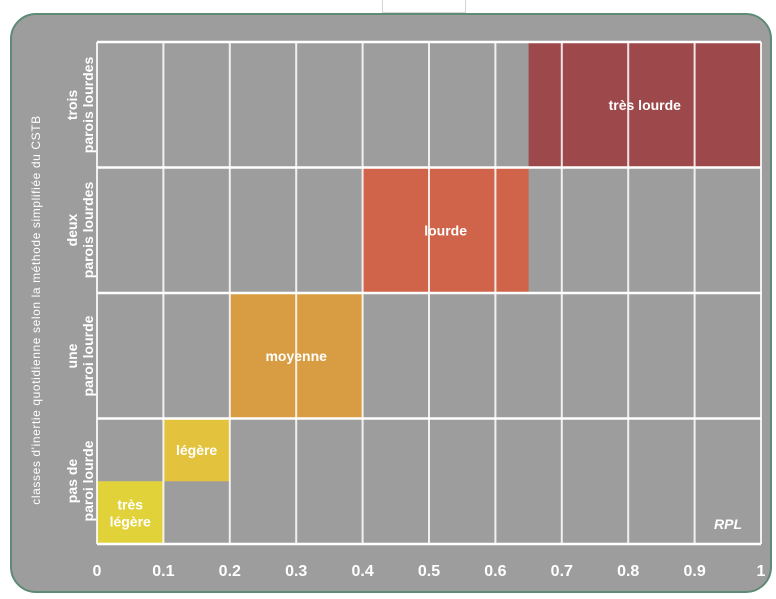 The height and width of the screenshot is (599, 776). Describe the element at coordinates (72, 104) in the screenshot. I see `row-label-line1: trois` at that location.